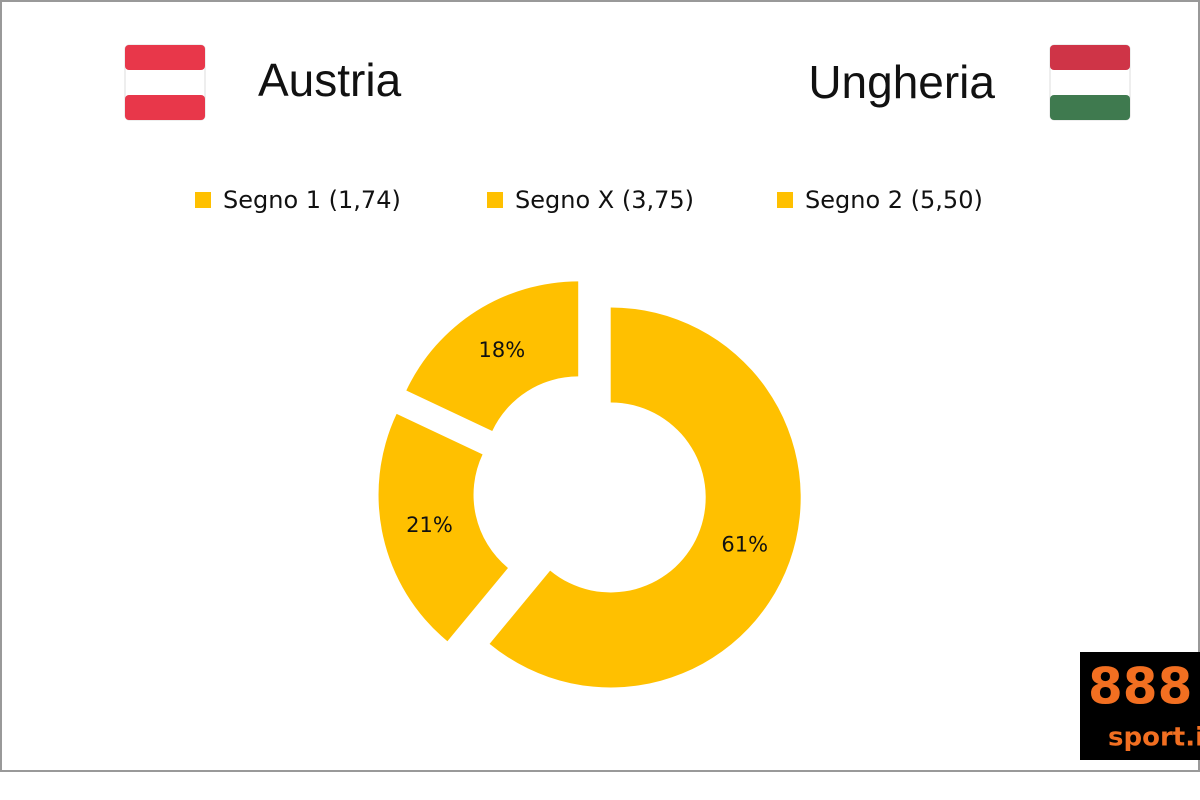 The width and height of the screenshot is (1200, 800). What do you see at coordinates (429, 525) in the screenshot?
I see `value-label: 21%` at bounding box center [429, 525].